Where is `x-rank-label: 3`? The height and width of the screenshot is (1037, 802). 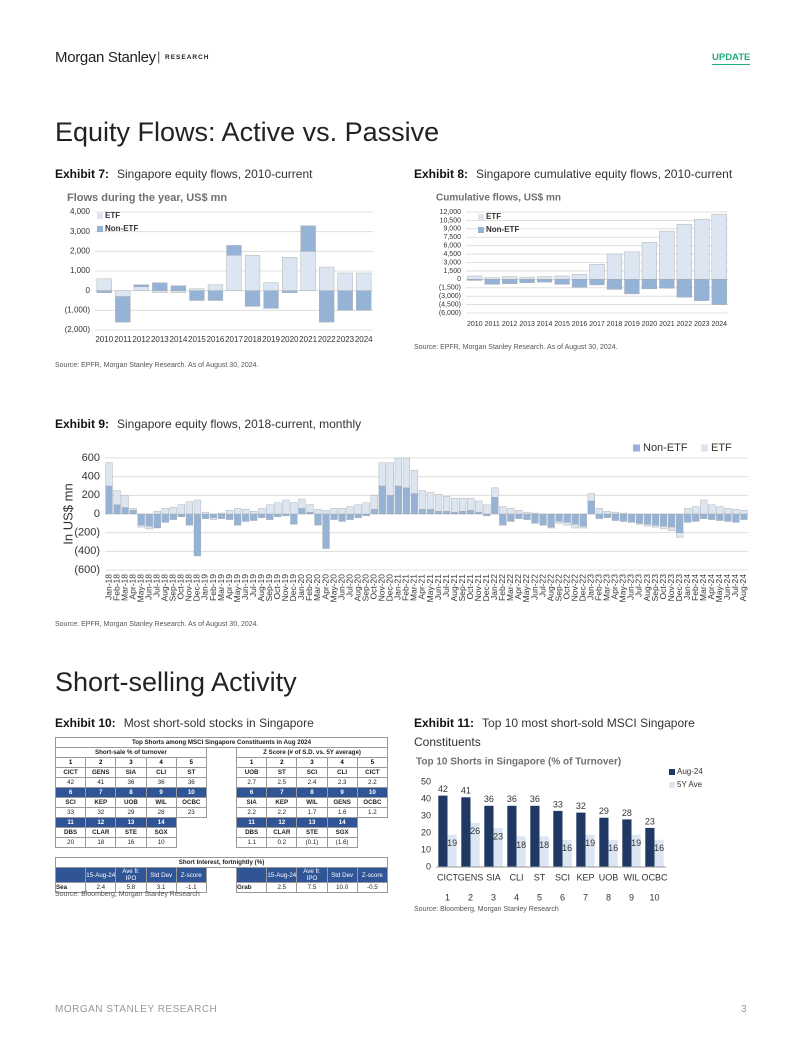 x-rank-label: 3 is located at coordinates (493, 897).